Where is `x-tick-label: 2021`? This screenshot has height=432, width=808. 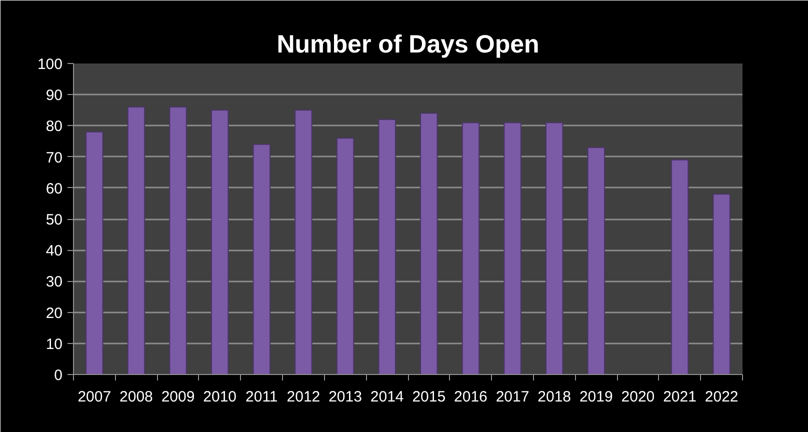
x-tick-label: 2021 is located at coordinates (679, 397).